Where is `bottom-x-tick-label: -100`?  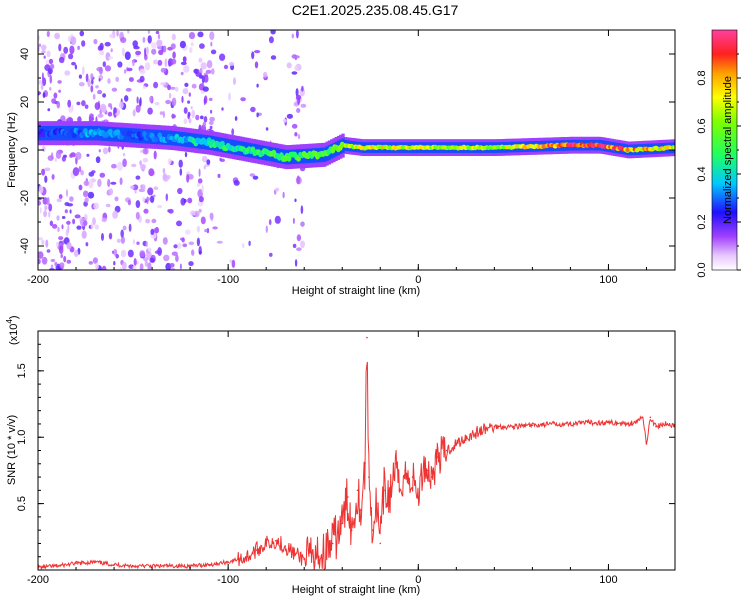 bottom-x-tick-label: -100 is located at coordinates (228, 580).